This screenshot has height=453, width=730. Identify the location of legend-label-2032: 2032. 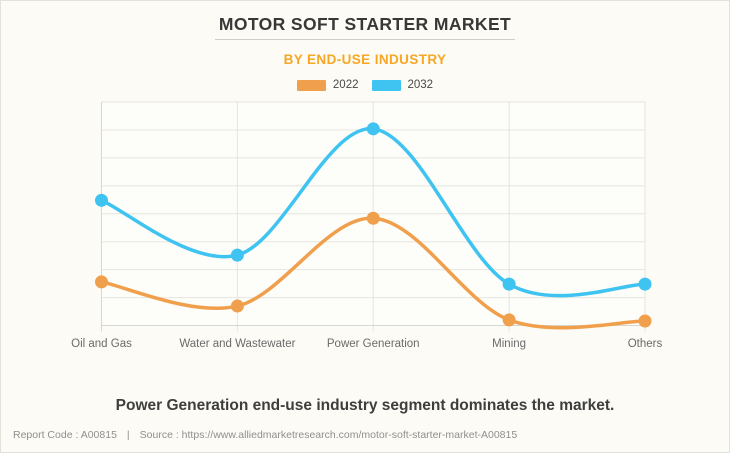
(420, 85).